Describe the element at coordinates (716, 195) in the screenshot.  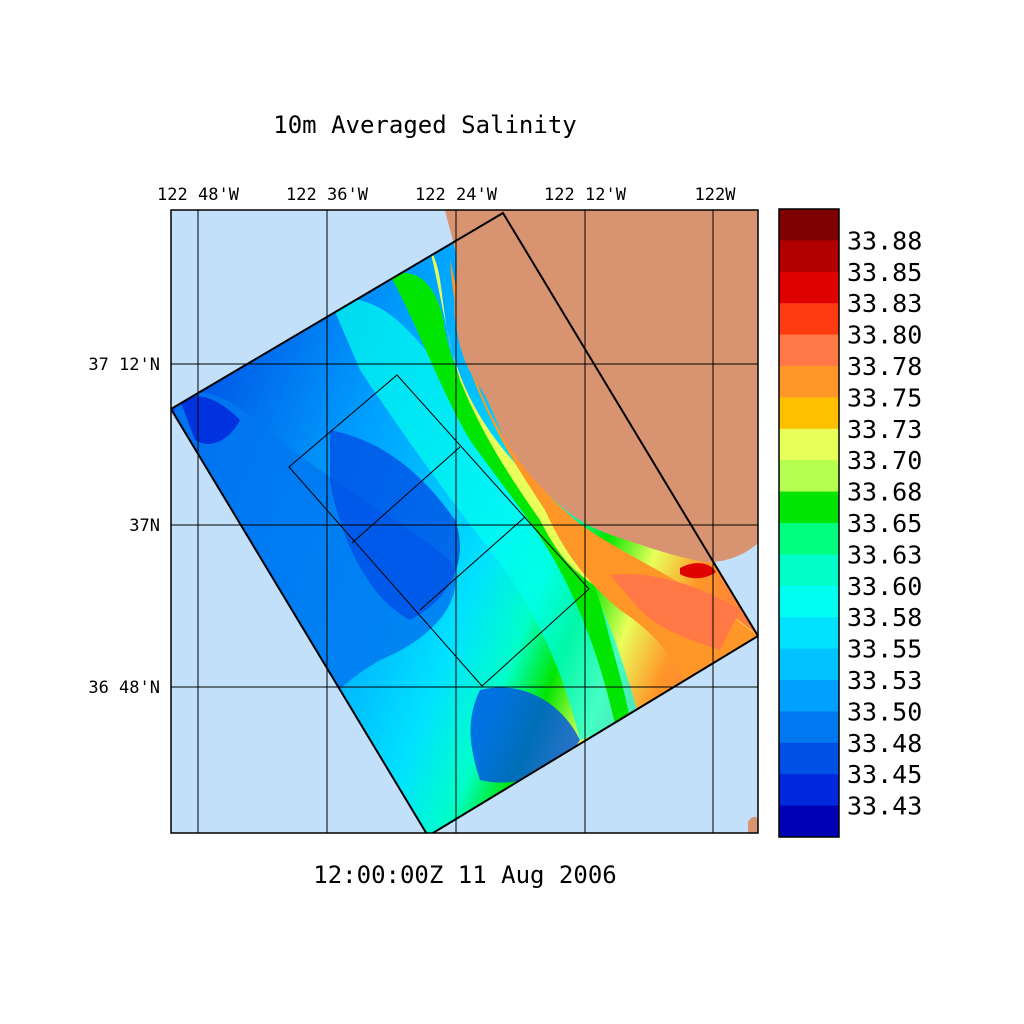
I see `longitude-label: 122W` at that location.